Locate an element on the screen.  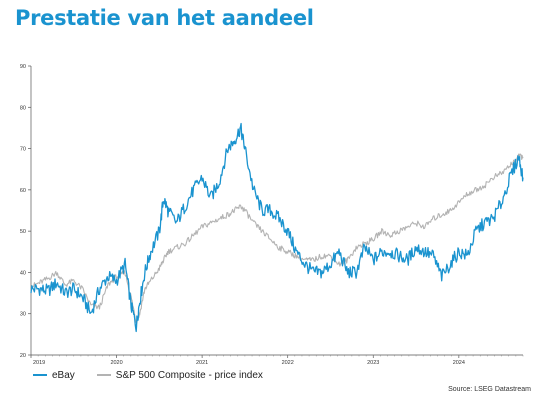
page-title: Prestatie van het aandeel is located at coordinates (164, 18).